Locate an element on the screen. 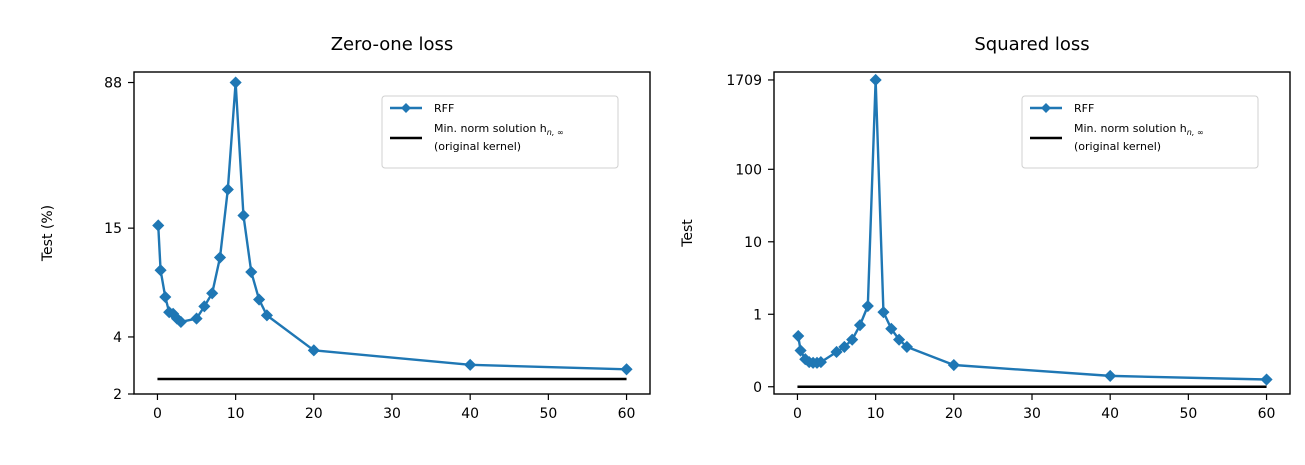 This screenshot has height=465, width=1305. chart-title: Squared loss is located at coordinates (1031, 44).